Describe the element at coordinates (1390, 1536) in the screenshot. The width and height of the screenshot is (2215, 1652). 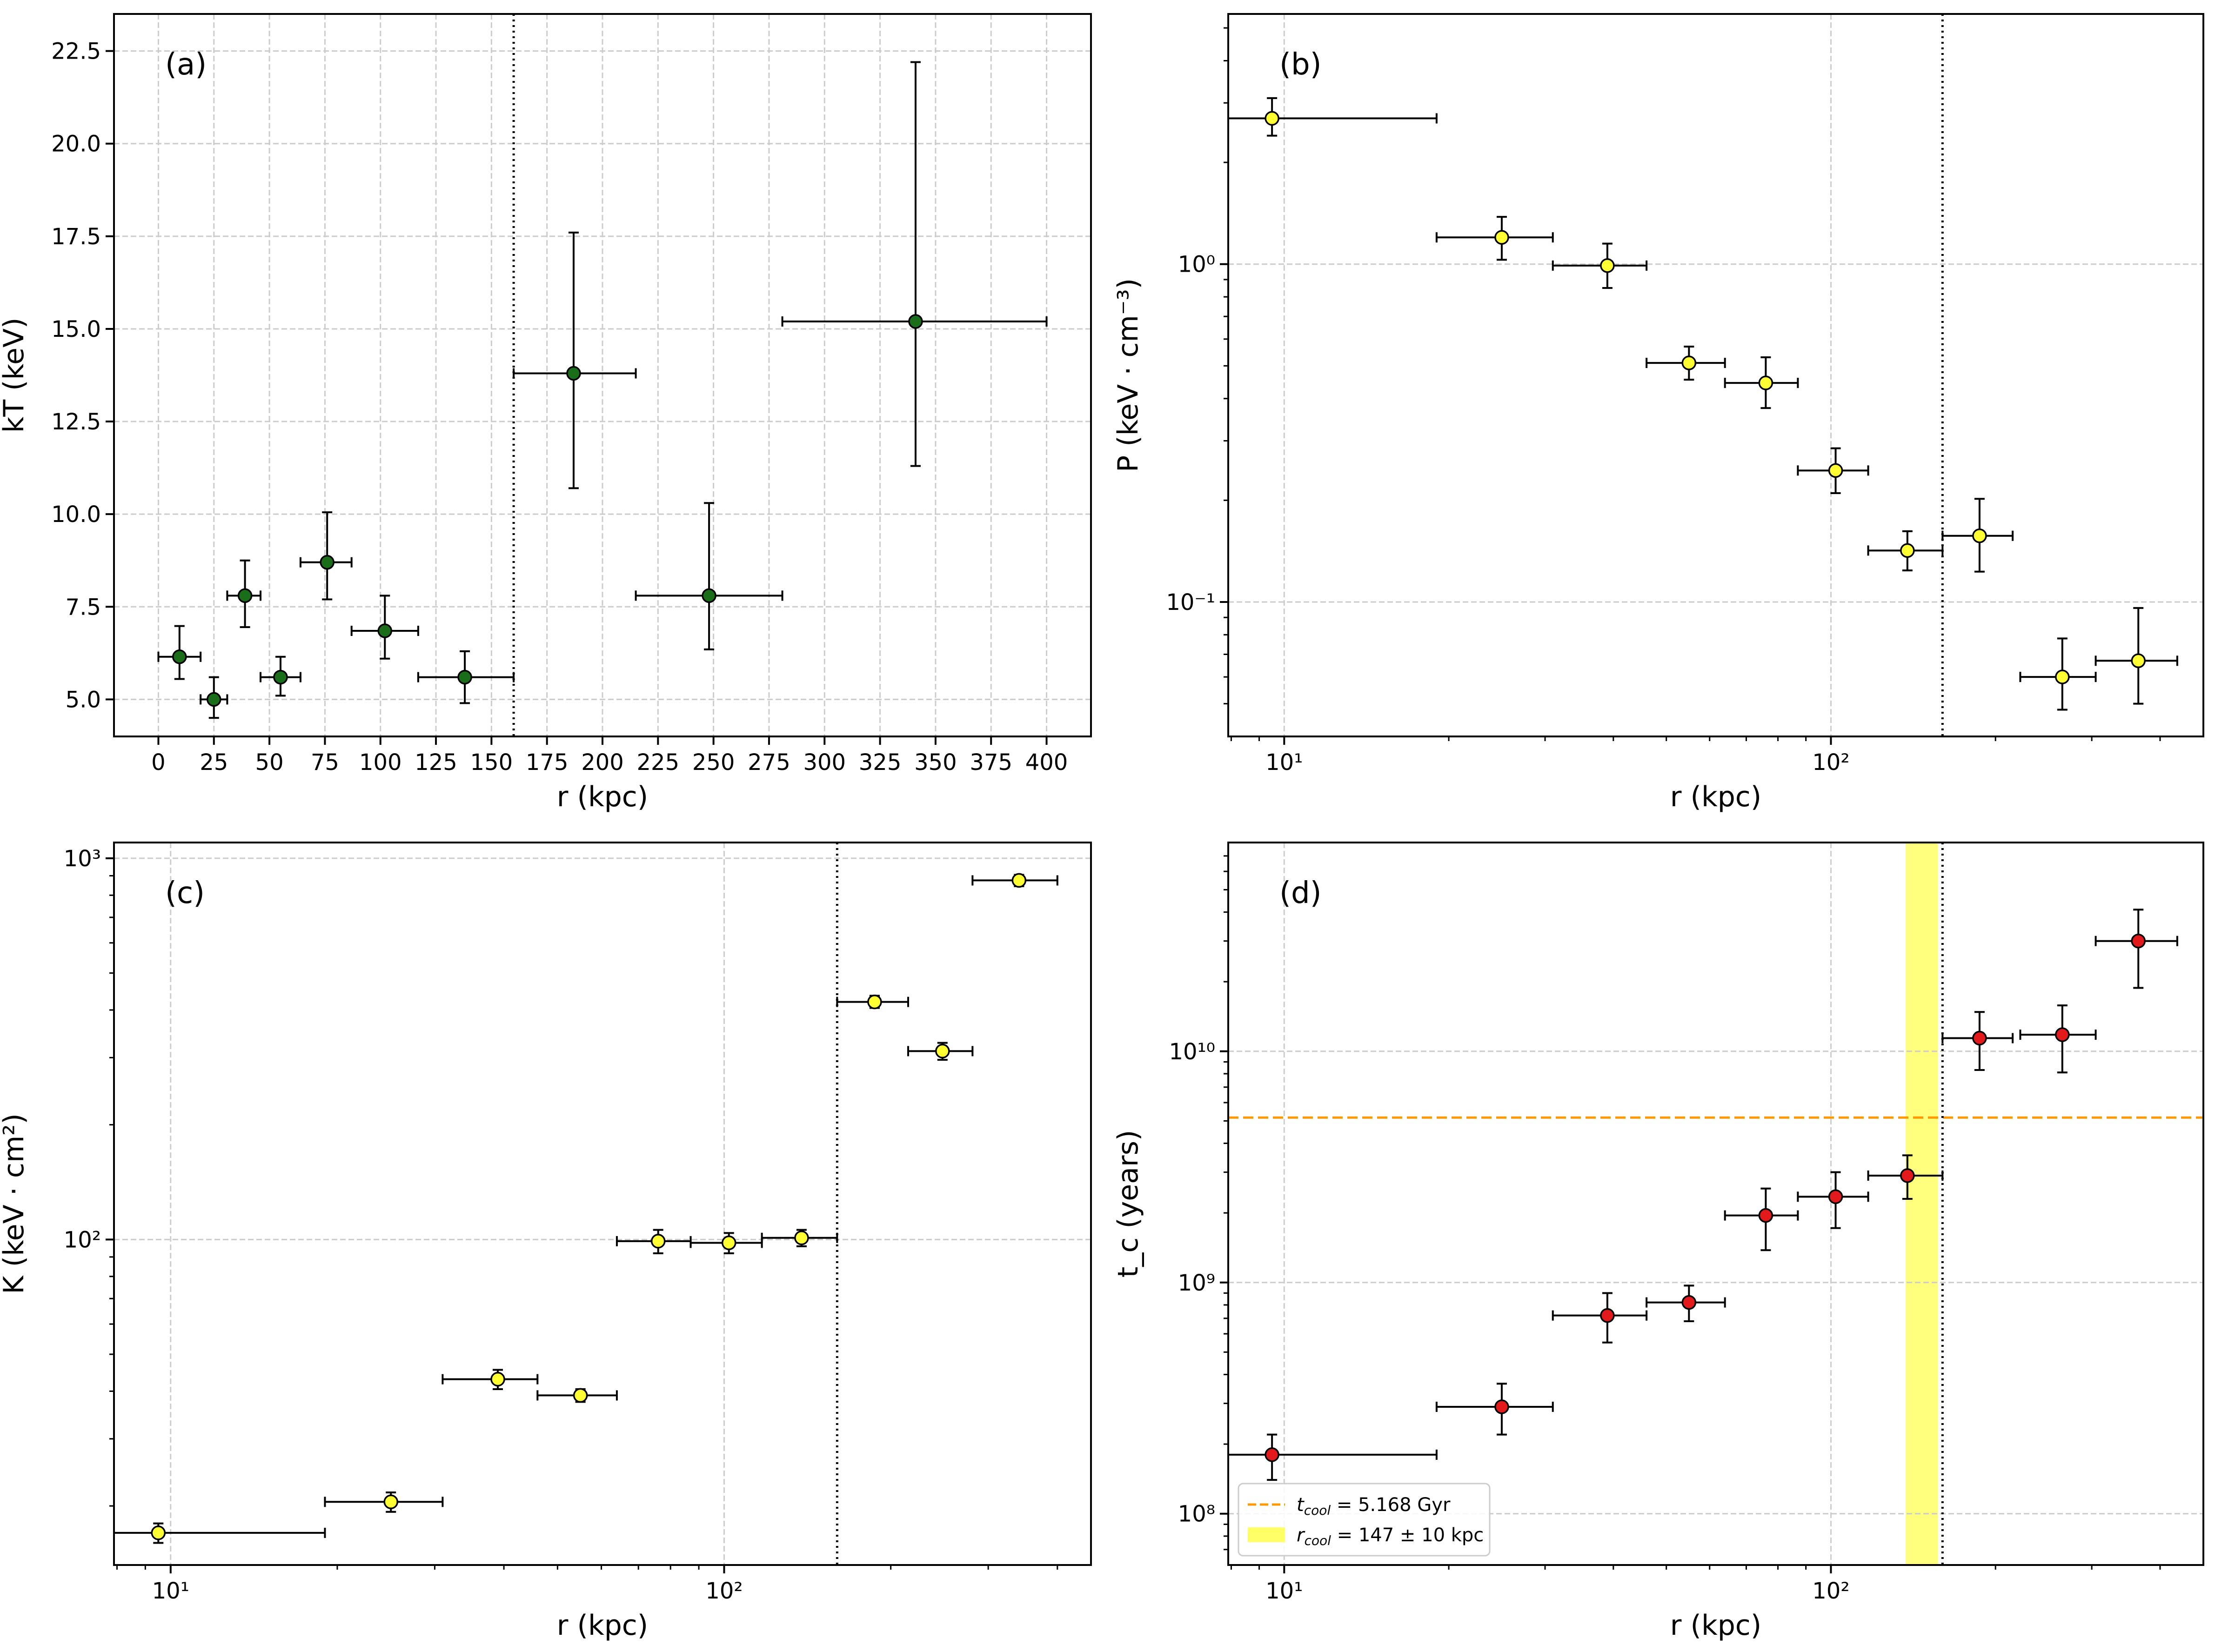
I see `legend-entry-label: rcool = 147 ± 10 kpc` at that location.